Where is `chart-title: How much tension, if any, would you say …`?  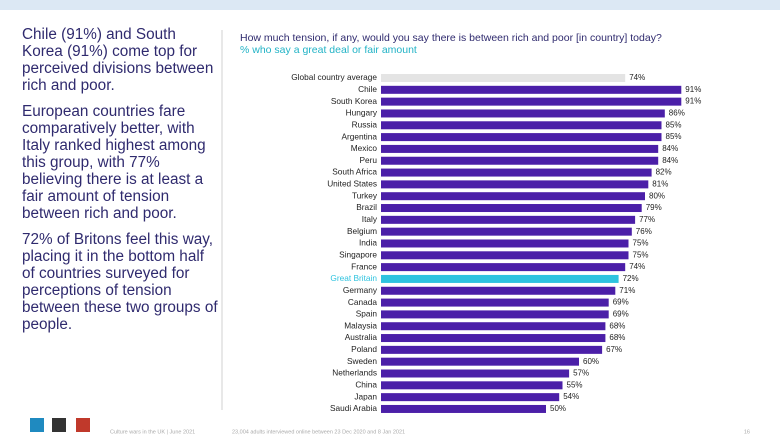 chart-title: How much tension, if any, would you say … is located at coordinates (451, 38).